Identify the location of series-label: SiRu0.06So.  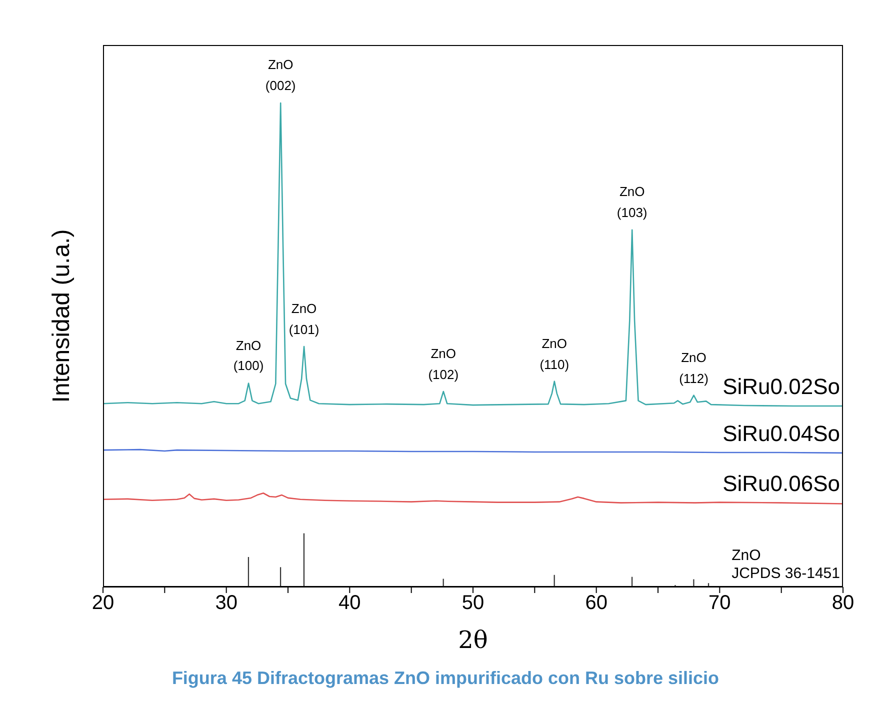
(781, 484).